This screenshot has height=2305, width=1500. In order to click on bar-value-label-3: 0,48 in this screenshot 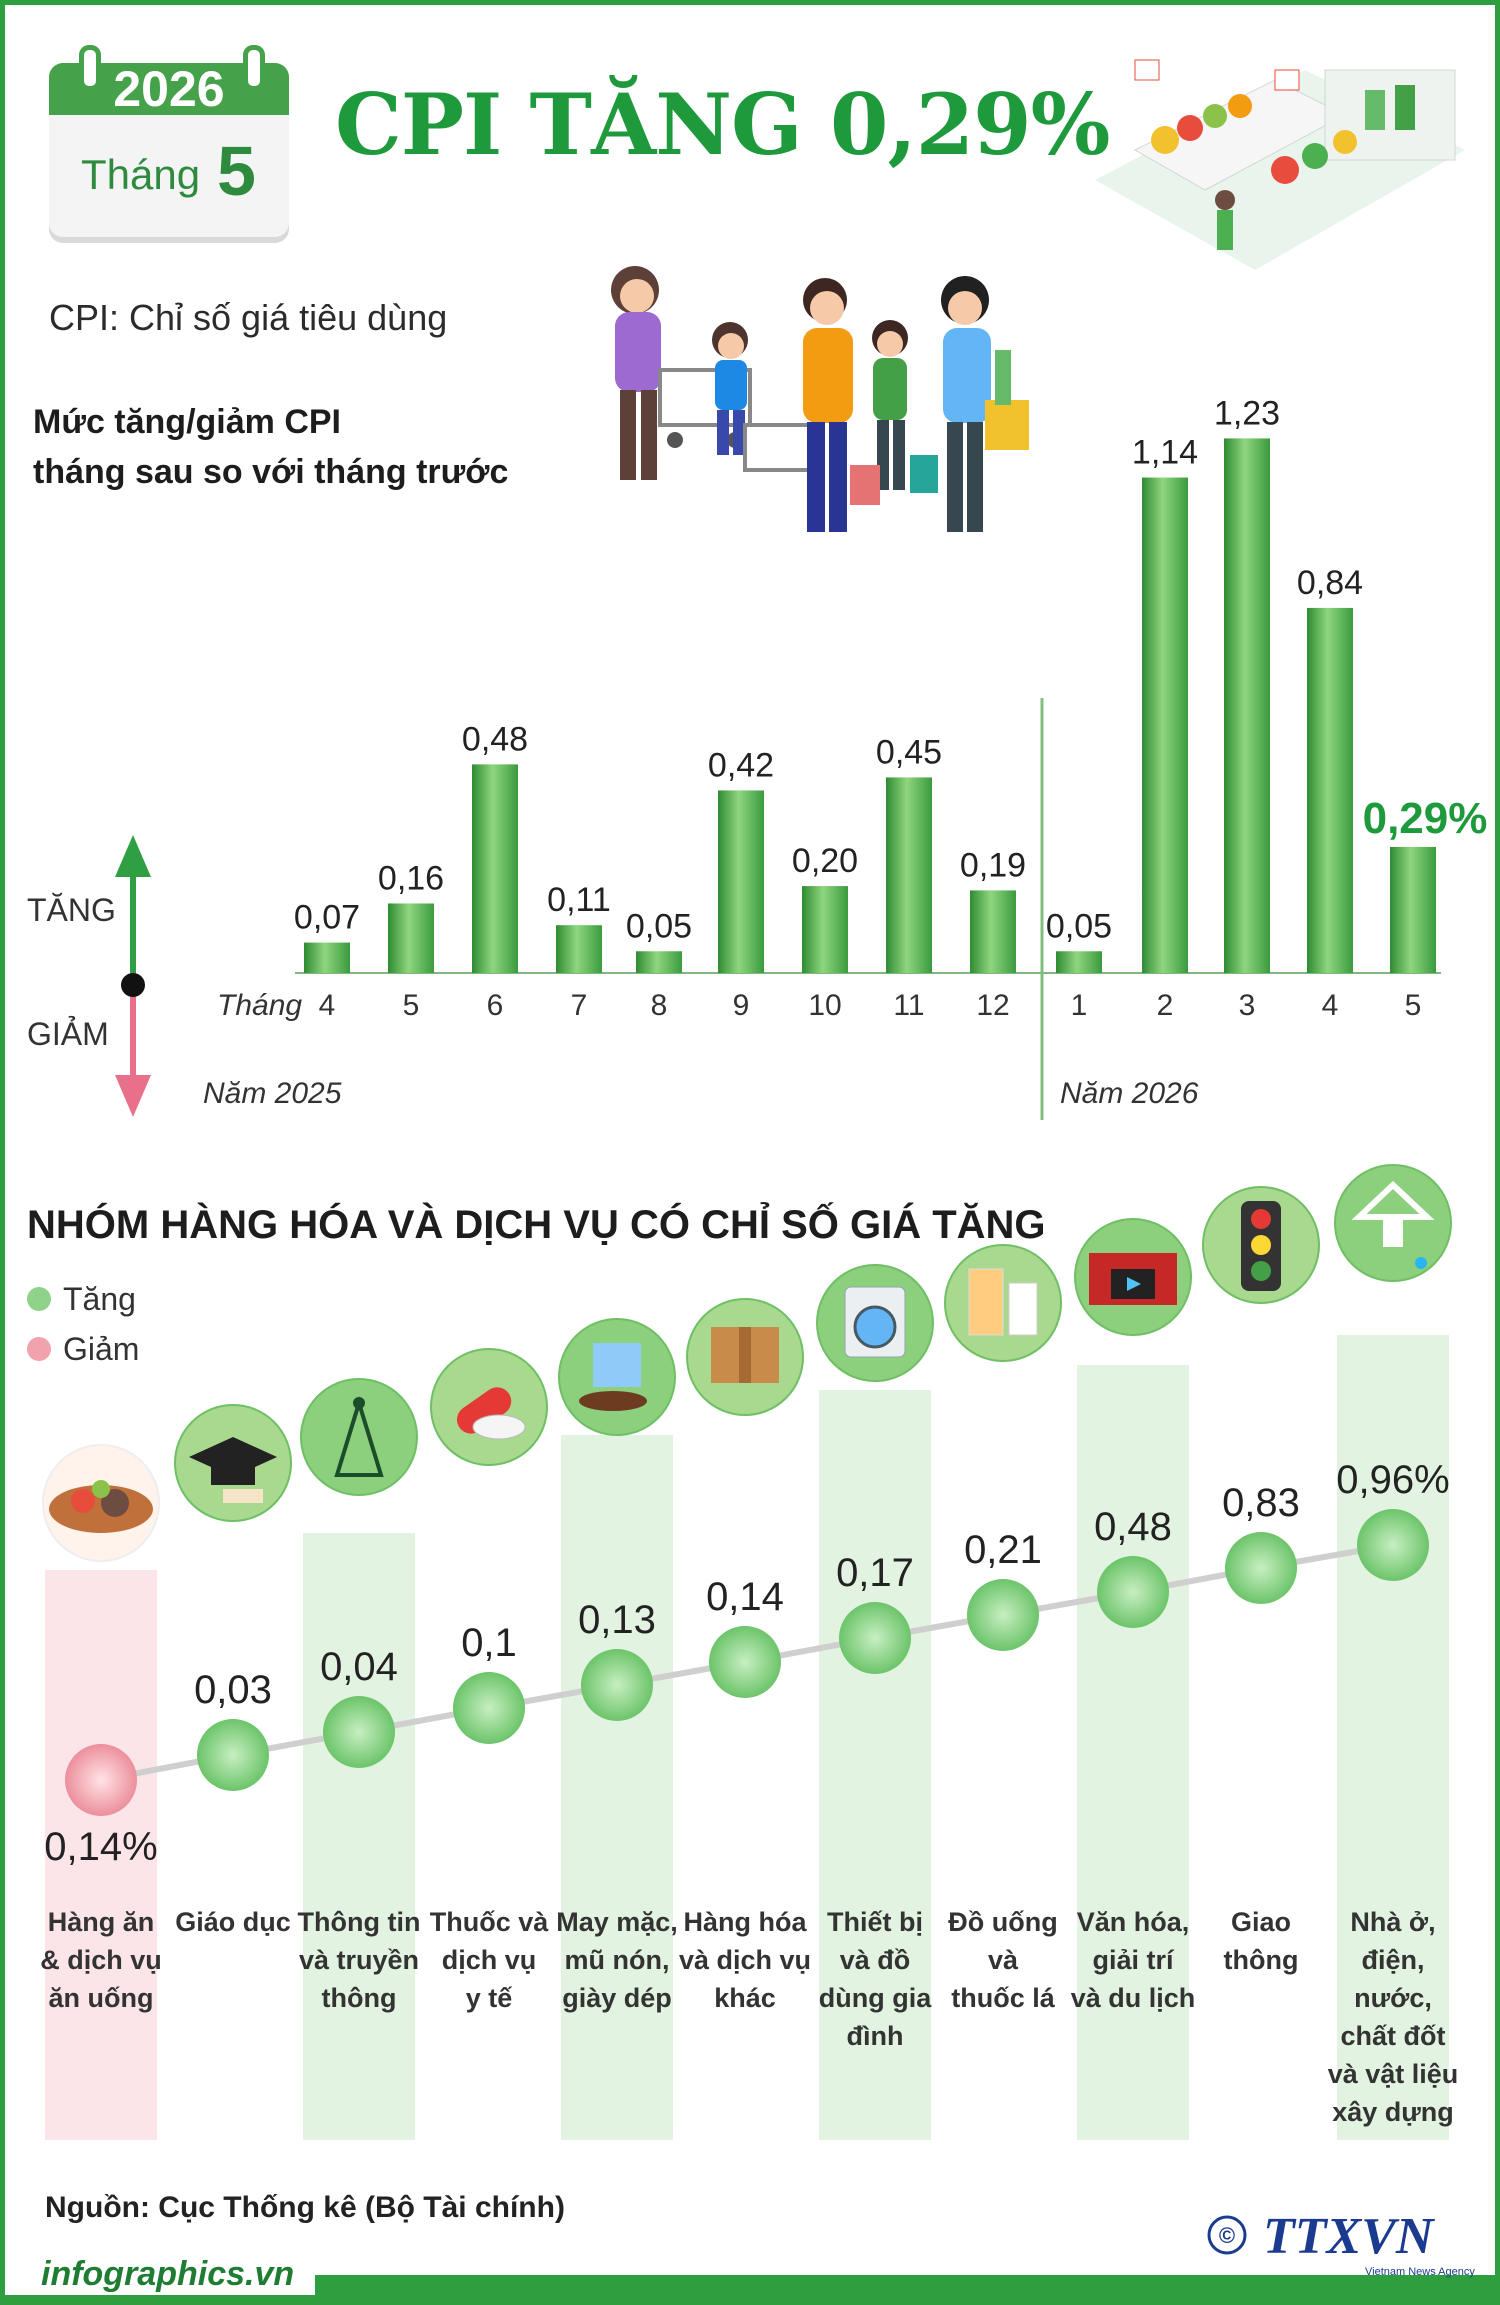, I will do `click(495, 739)`.